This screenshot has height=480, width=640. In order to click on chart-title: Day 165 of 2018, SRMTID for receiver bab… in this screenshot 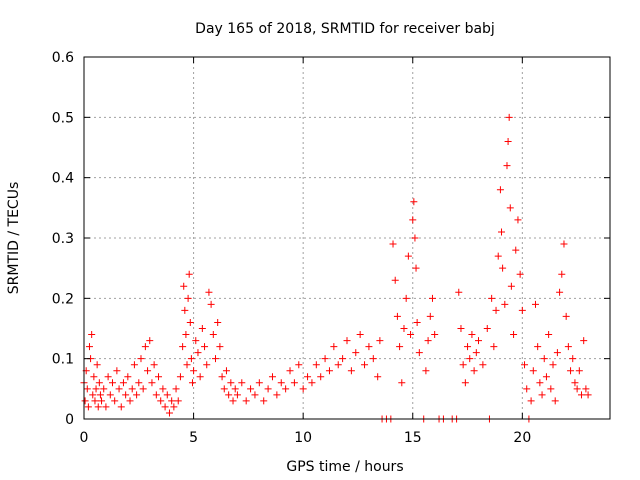, I will do `click(345, 29)`.